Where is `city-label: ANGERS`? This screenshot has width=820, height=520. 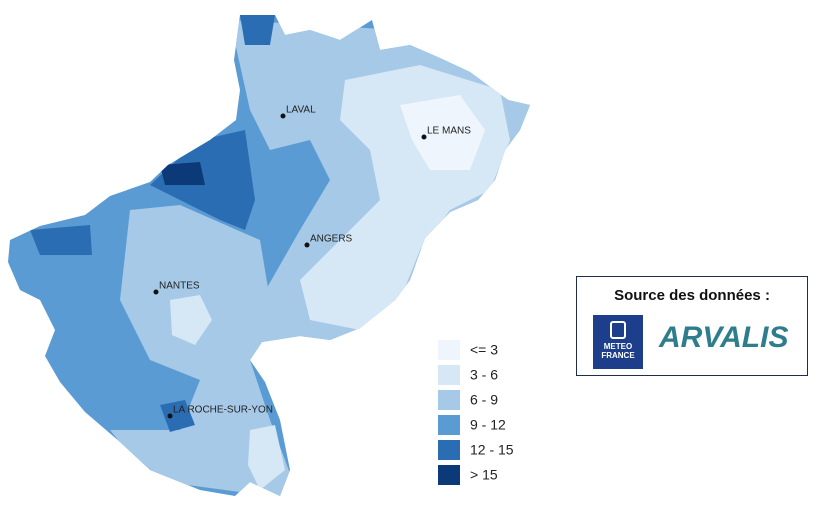 city-label: ANGERS is located at coordinates (331, 239).